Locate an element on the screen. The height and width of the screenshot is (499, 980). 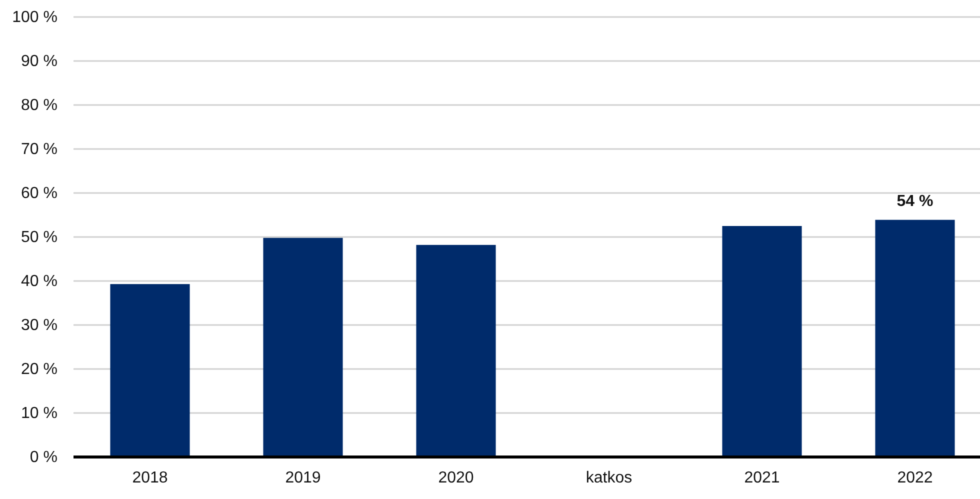
x-tick-label: 2019 is located at coordinates (303, 477).